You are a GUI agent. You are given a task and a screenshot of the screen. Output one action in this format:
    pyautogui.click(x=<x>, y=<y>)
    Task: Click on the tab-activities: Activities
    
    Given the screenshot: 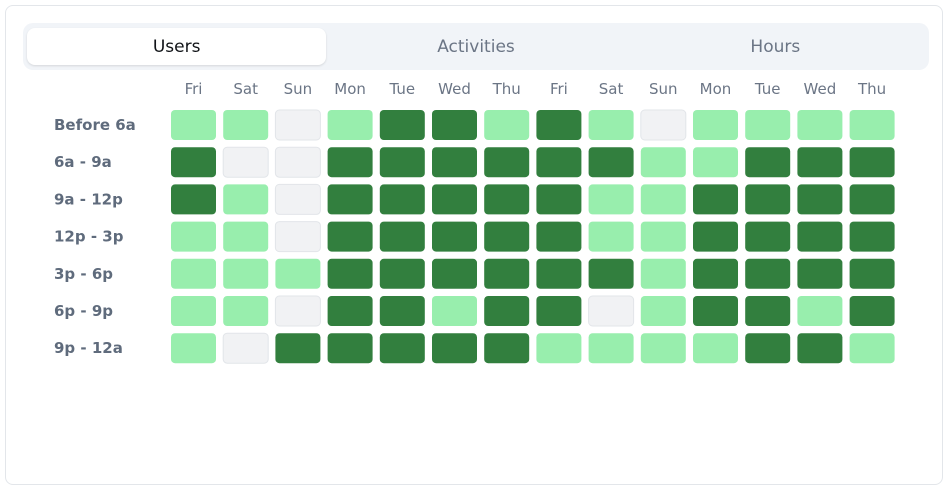 What is the action you would take?
    pyautogui.click(x=476, y=46)
    